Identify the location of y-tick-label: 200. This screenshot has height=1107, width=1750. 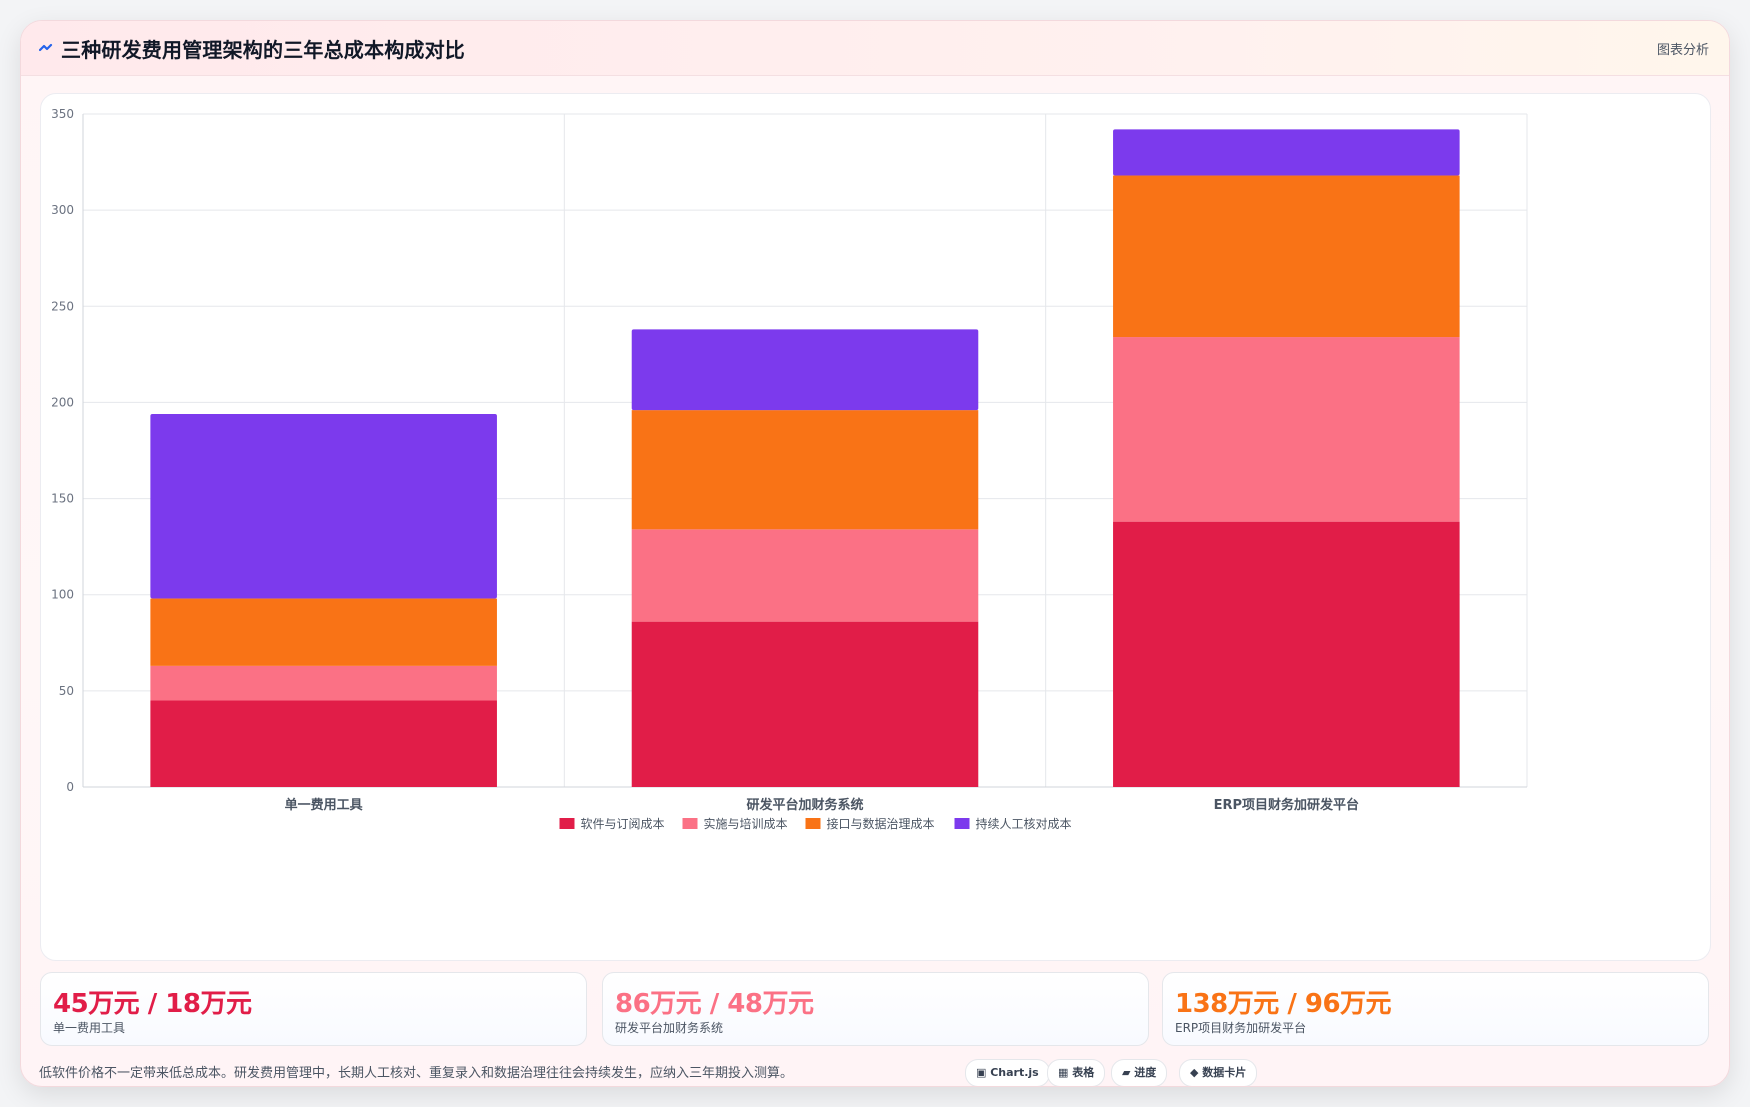
(62, 402).